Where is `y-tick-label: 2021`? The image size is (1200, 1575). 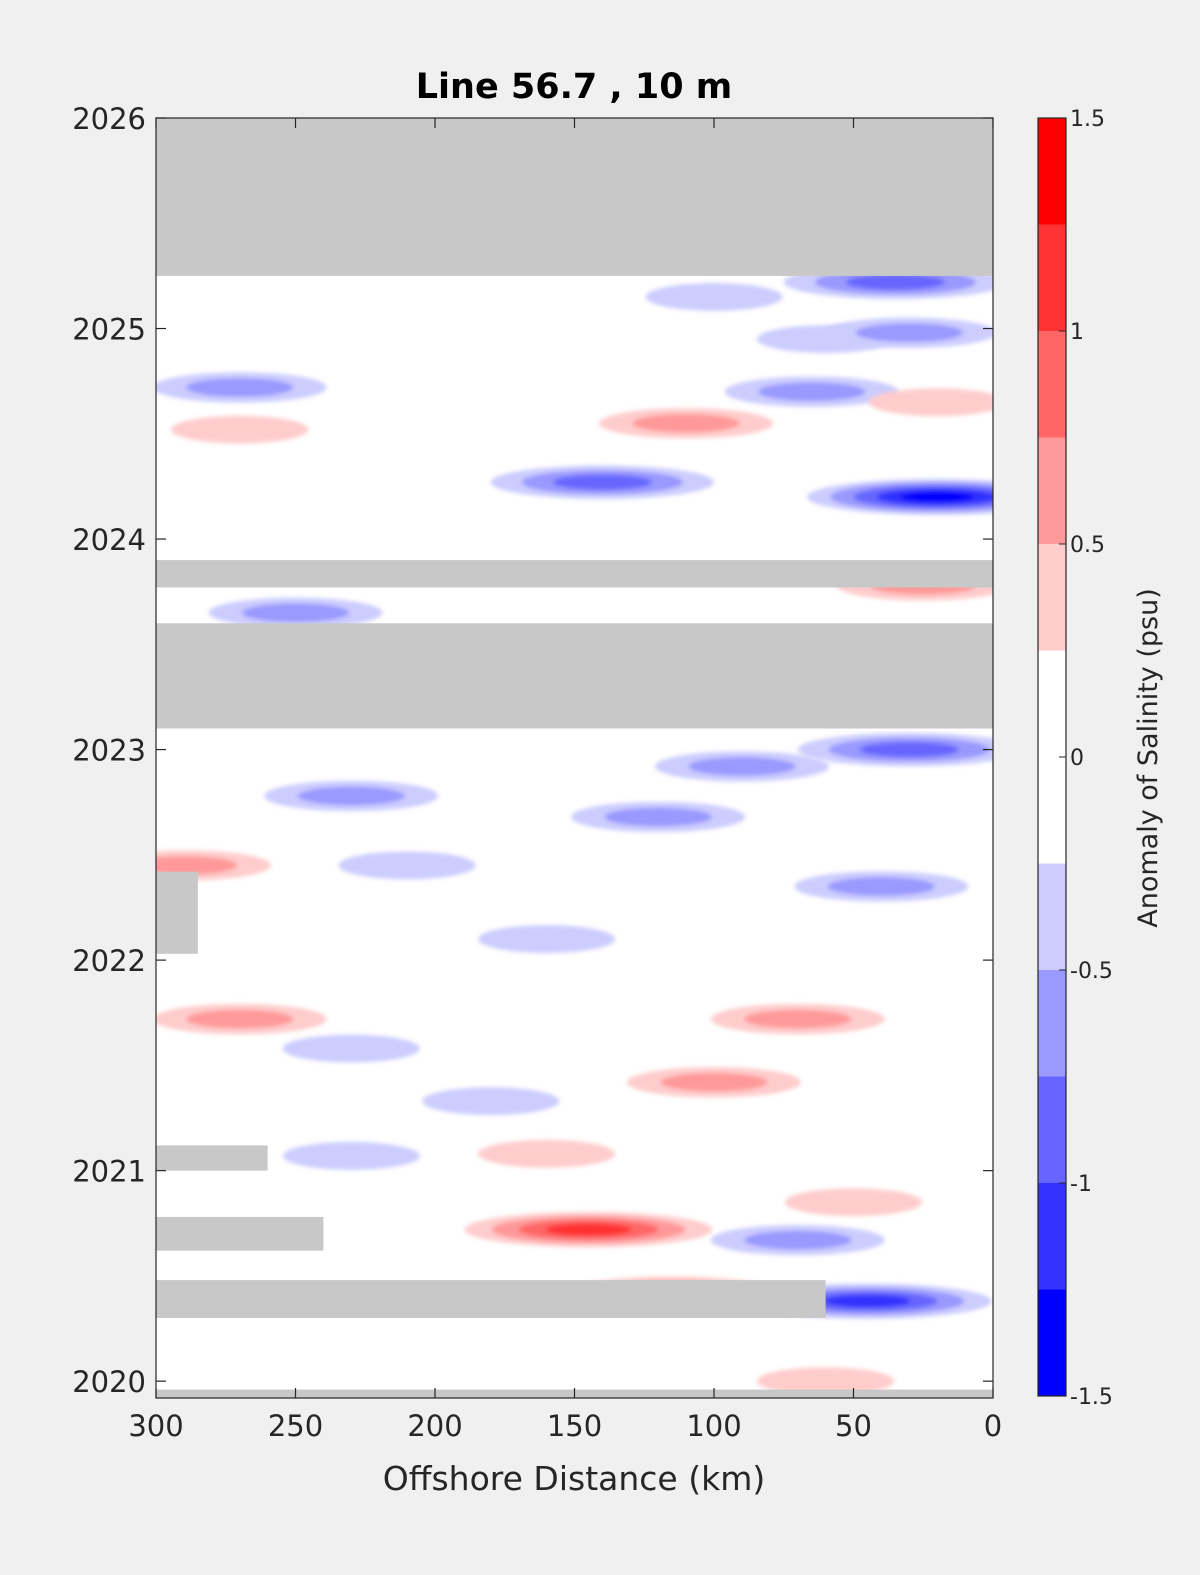
y-tick-label: 2021 is located at coordinates (109, 1172).